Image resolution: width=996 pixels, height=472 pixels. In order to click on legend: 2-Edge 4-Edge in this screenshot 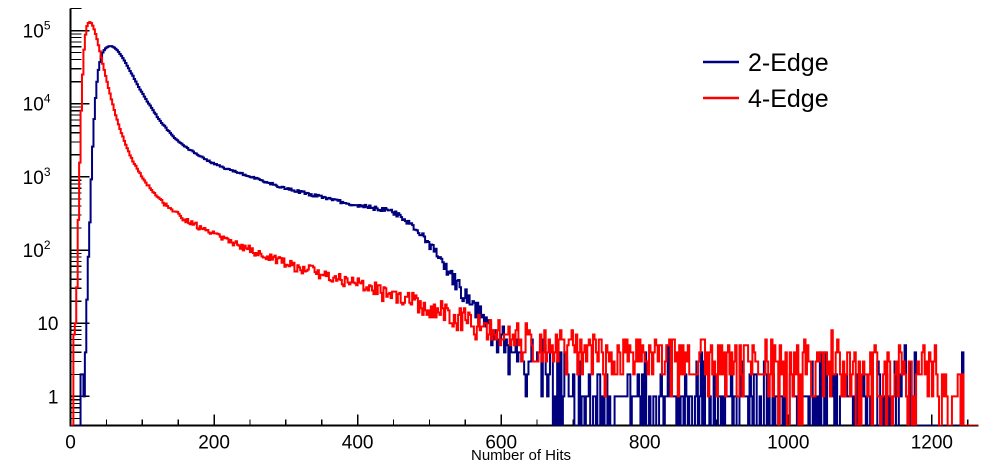, I will do `click(766, 81)`.